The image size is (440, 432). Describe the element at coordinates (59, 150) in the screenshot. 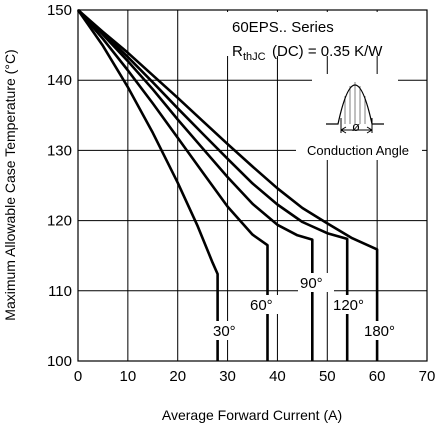

I see `y-tick-label: 130` at that location.